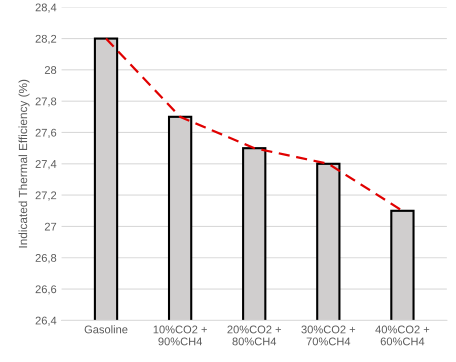 Image resolution: width=456 pixels, height=362 pixels. I want to click on y-tick-label: 28, so click(50, 70).